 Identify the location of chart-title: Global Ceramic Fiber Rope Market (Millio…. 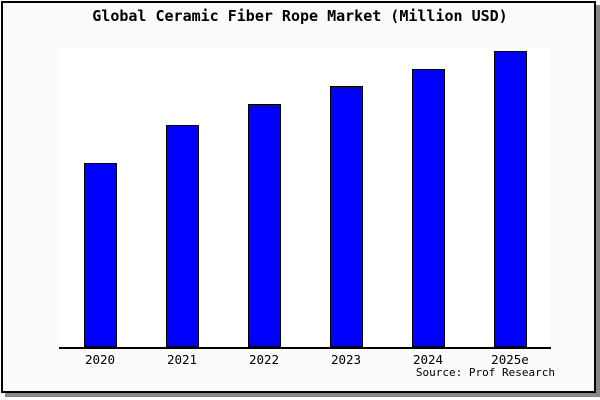
(300, 16).